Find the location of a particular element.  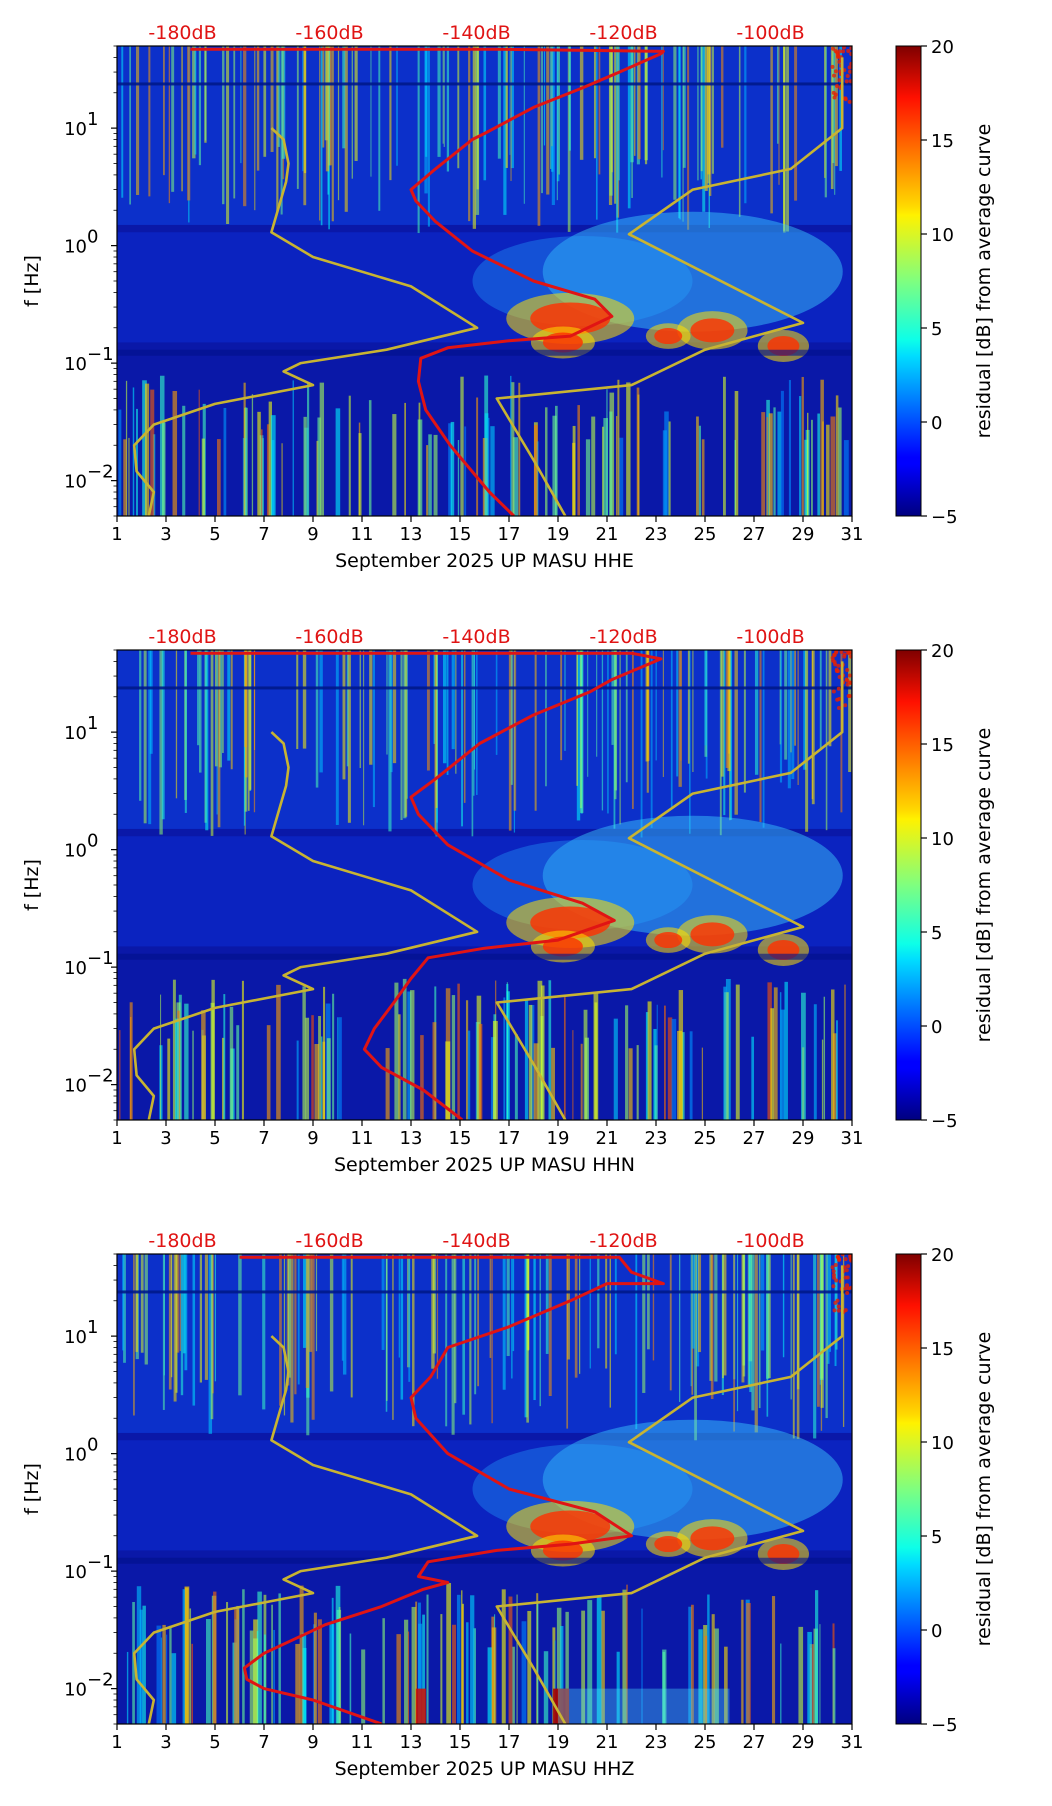

x-tick-label: 29 is located at coordinates (803, 1742).